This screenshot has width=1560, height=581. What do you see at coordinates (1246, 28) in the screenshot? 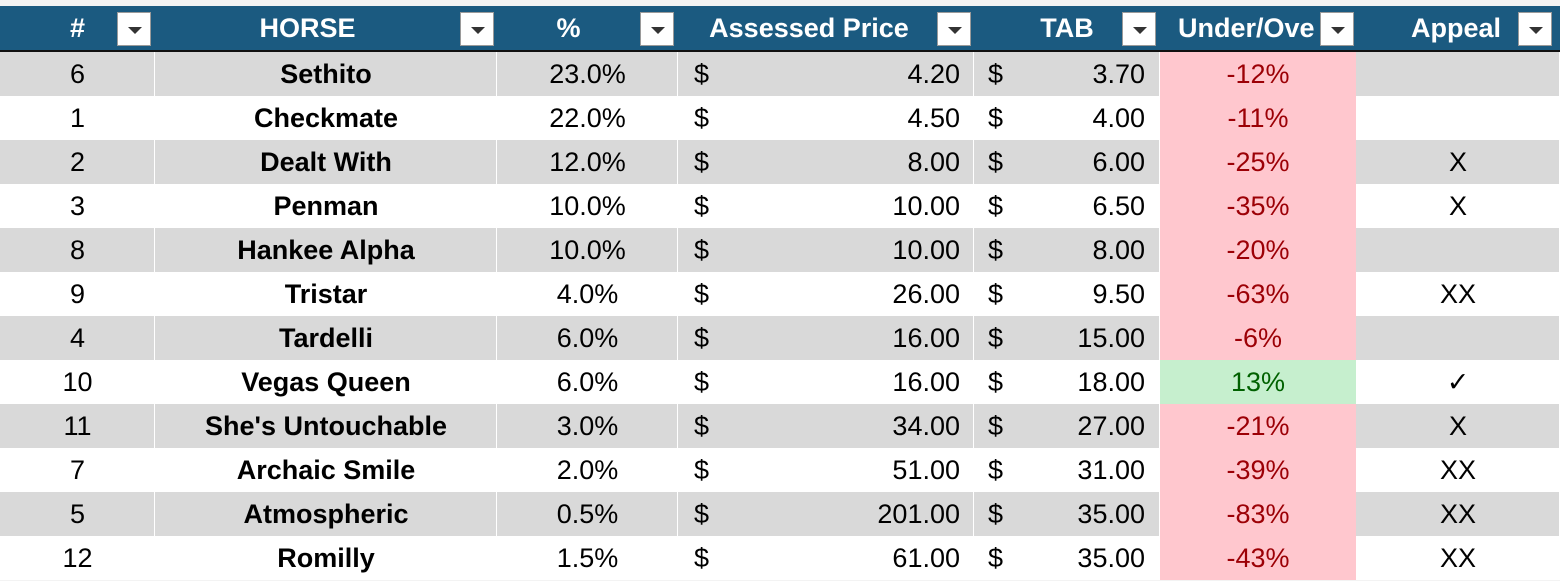
I see `header-cell: Under/Ove` at bounding box center [1246, 28].